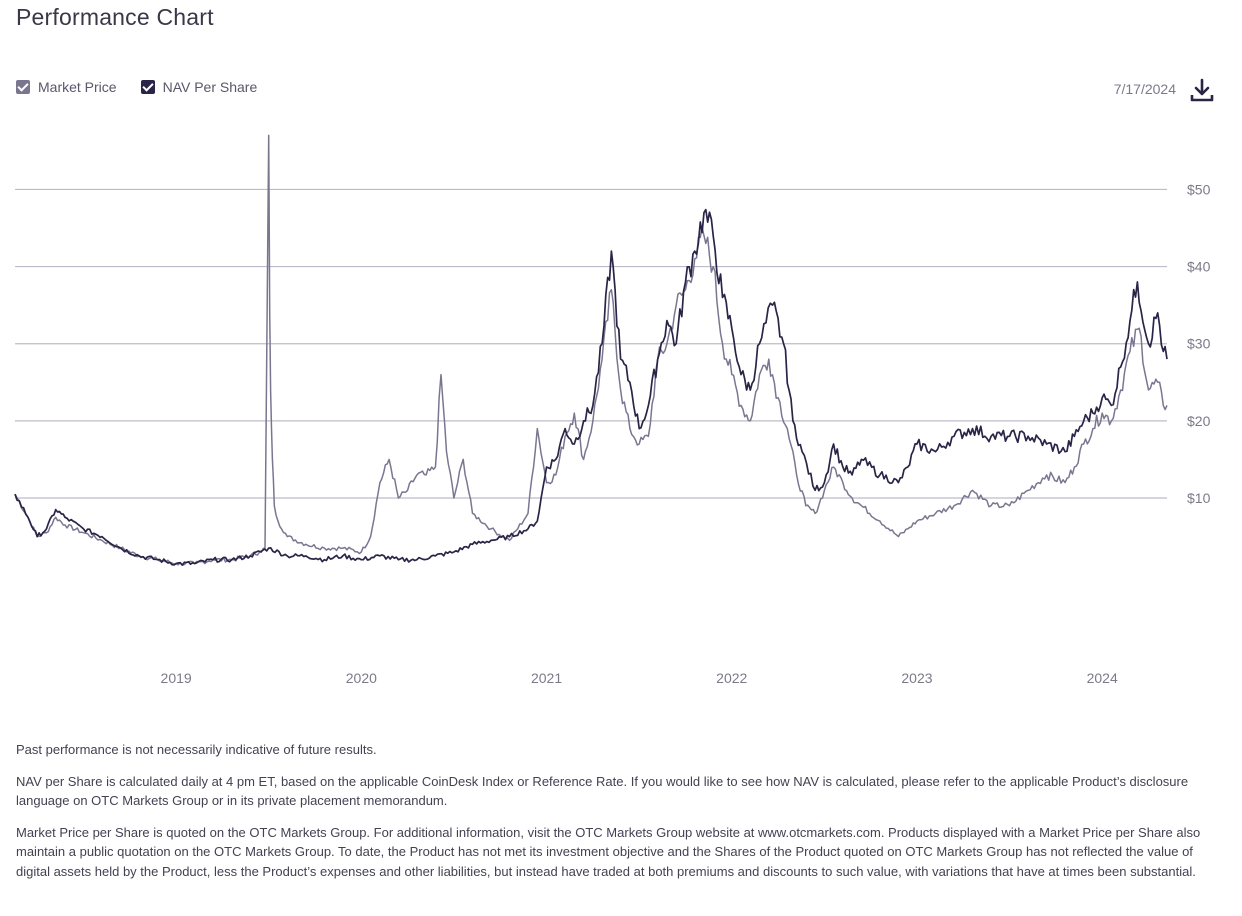  I want to click on y-tick-label: $20, so click(1199, 421).